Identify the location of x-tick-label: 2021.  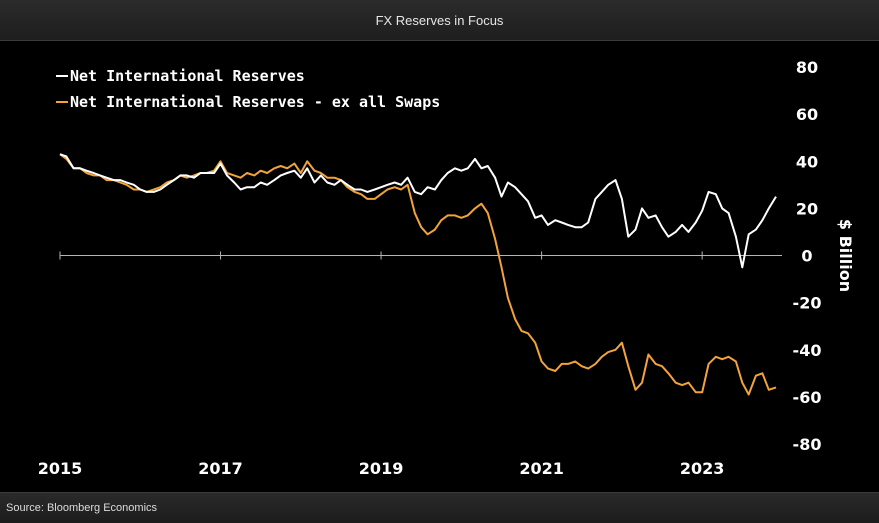
(541, 468).